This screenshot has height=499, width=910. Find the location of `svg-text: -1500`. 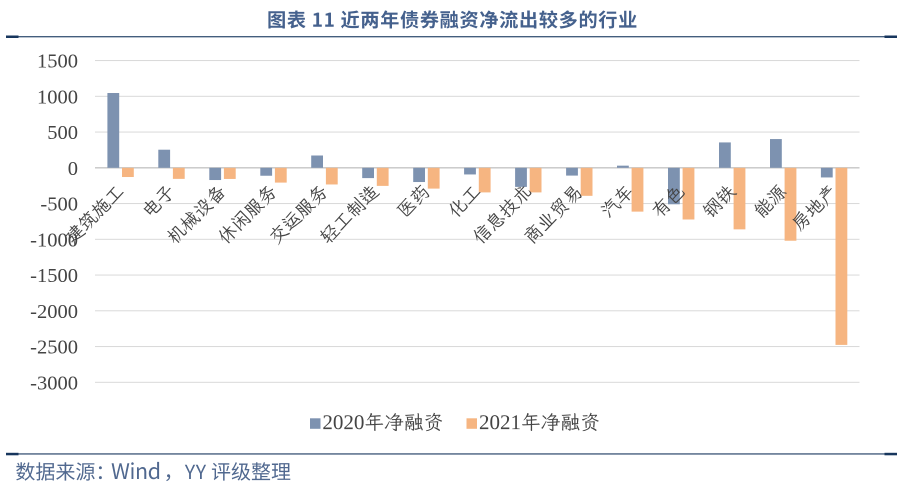

svg-text: -1500 is located at coordinates (54, 276).